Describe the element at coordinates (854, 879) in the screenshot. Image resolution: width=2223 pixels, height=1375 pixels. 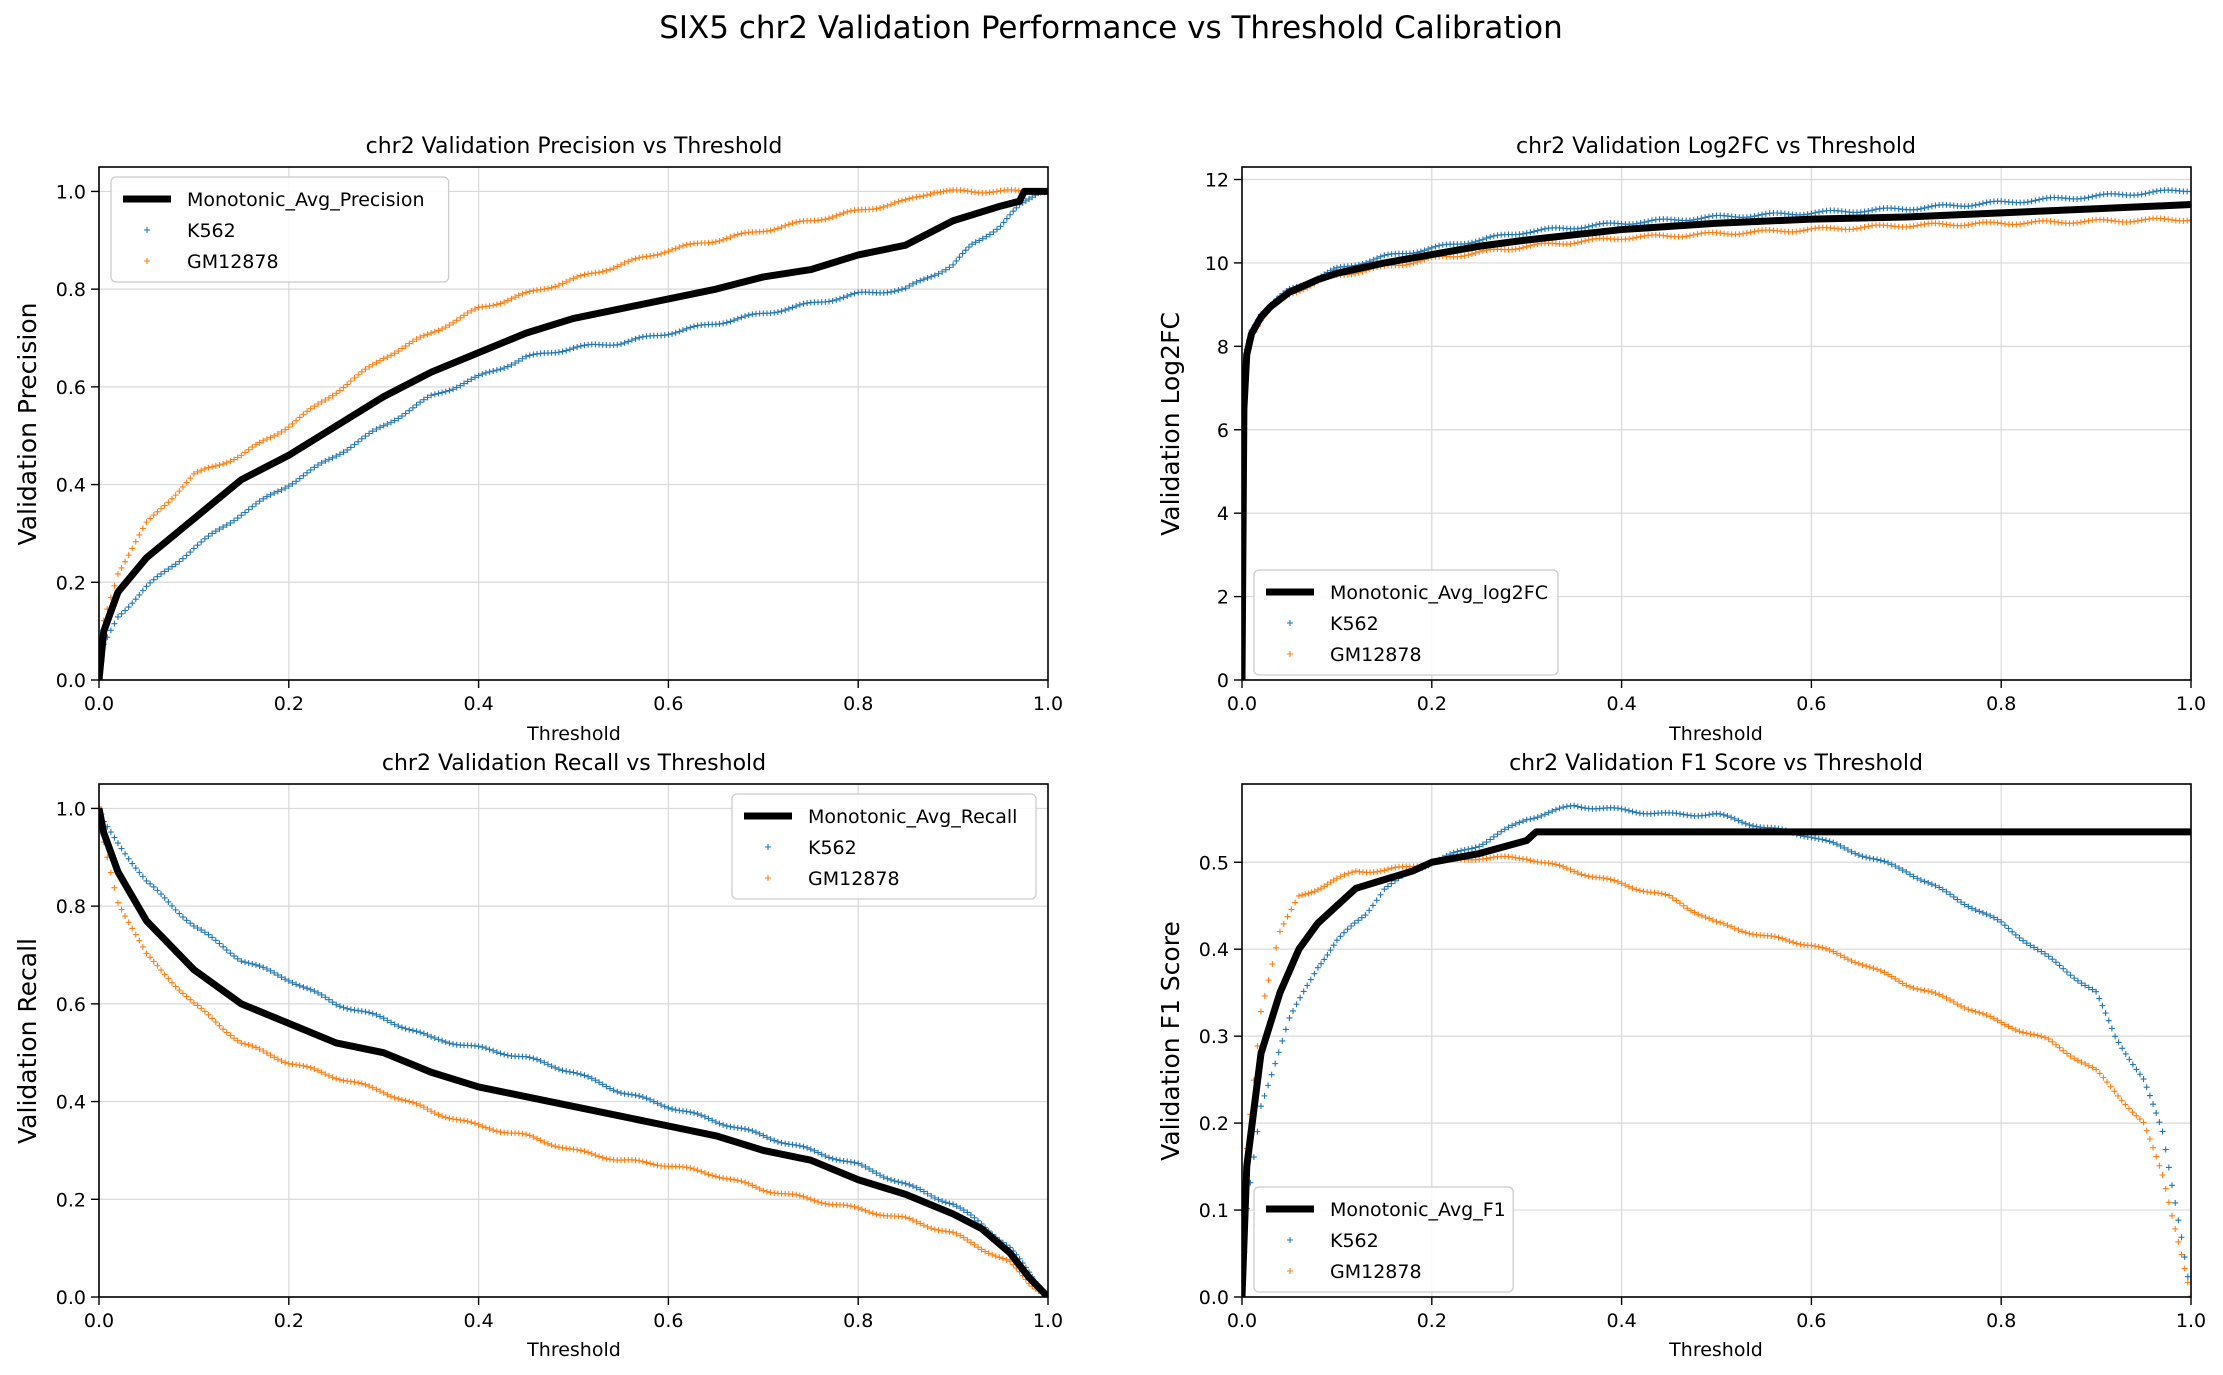
I see `legend-label: GM12878` at that location.